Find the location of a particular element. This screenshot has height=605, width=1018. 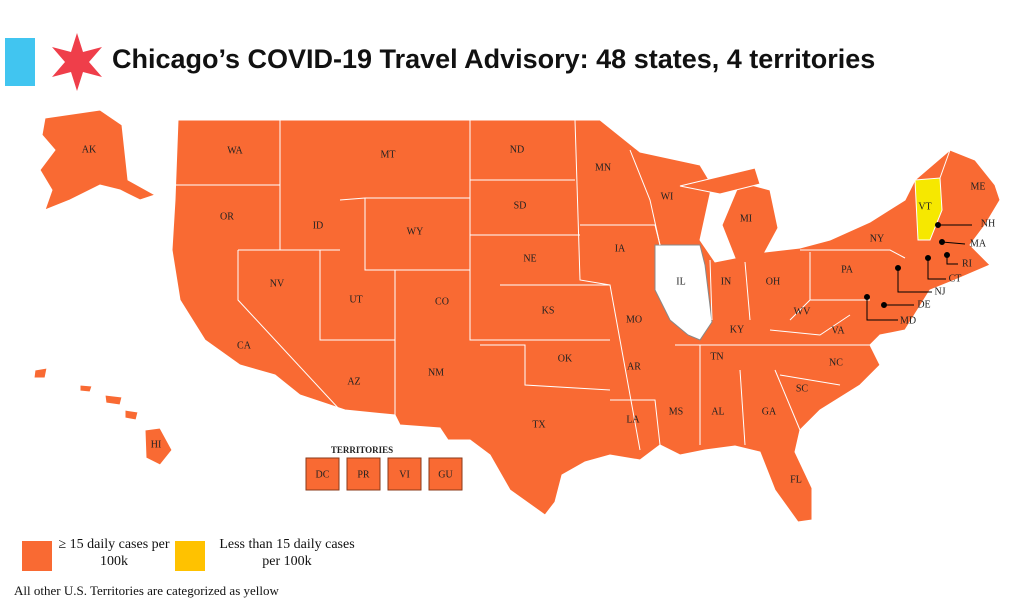

state-label: RI is located at coordinates (967, 263).